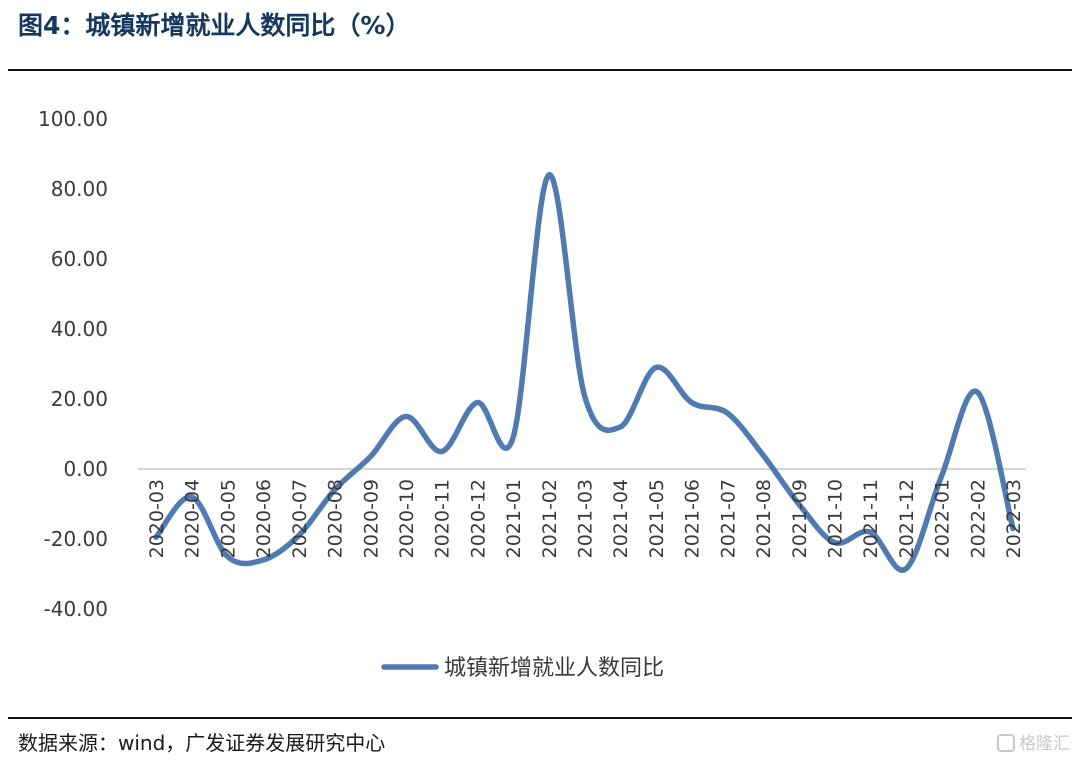 The height and width of the screenshot is (764, 1080). What do you see at coordinates (835, 518) in the screenshot?
I see `x-tick-label: 2021-10` at bounding box center [835, 518].